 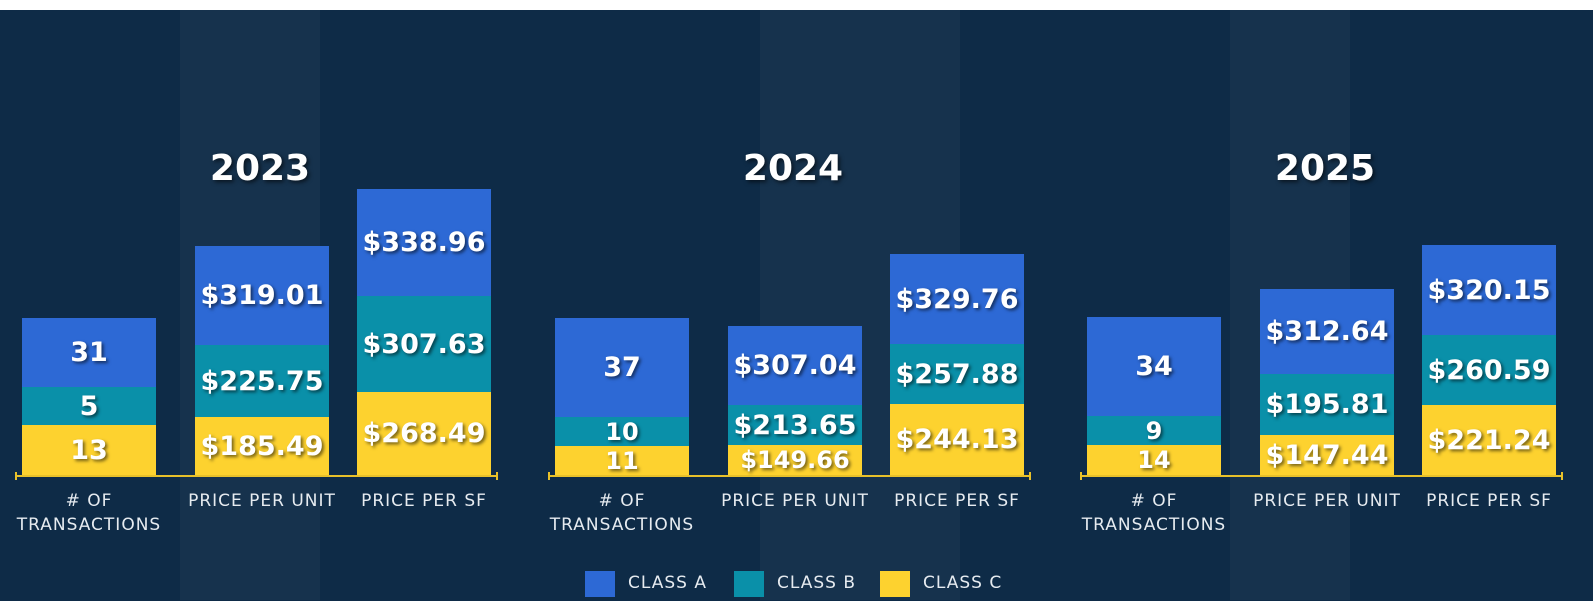 What do you see at coordinates (795, 425) in the screenshot?
I see `bar-segment: $213.65` at bounding box center [795, 425].